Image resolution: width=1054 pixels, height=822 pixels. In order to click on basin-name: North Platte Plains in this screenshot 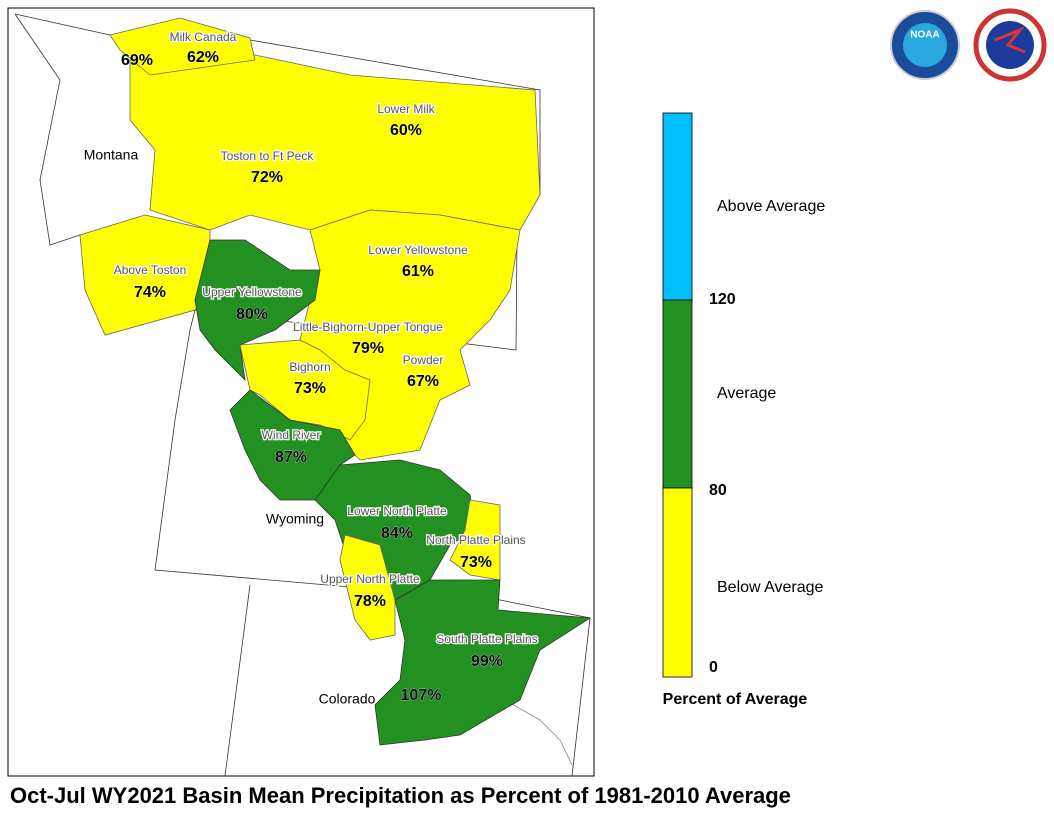, I will do `click(475, 540)`.